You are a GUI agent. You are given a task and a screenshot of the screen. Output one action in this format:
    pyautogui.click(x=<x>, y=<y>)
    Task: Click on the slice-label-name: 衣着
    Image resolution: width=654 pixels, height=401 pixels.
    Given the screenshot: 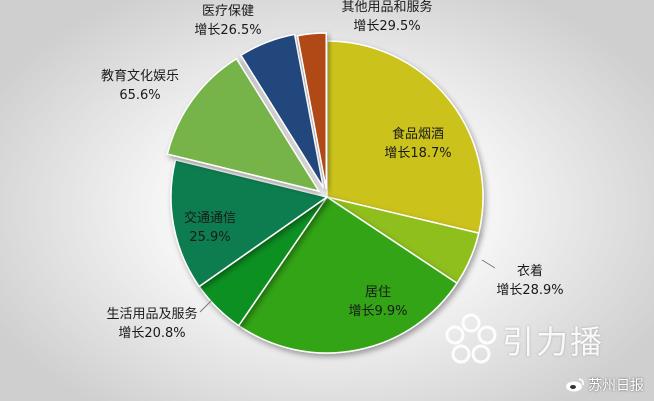 What is the action you would take?
    pyautogui.click(x=530, y=271)
    